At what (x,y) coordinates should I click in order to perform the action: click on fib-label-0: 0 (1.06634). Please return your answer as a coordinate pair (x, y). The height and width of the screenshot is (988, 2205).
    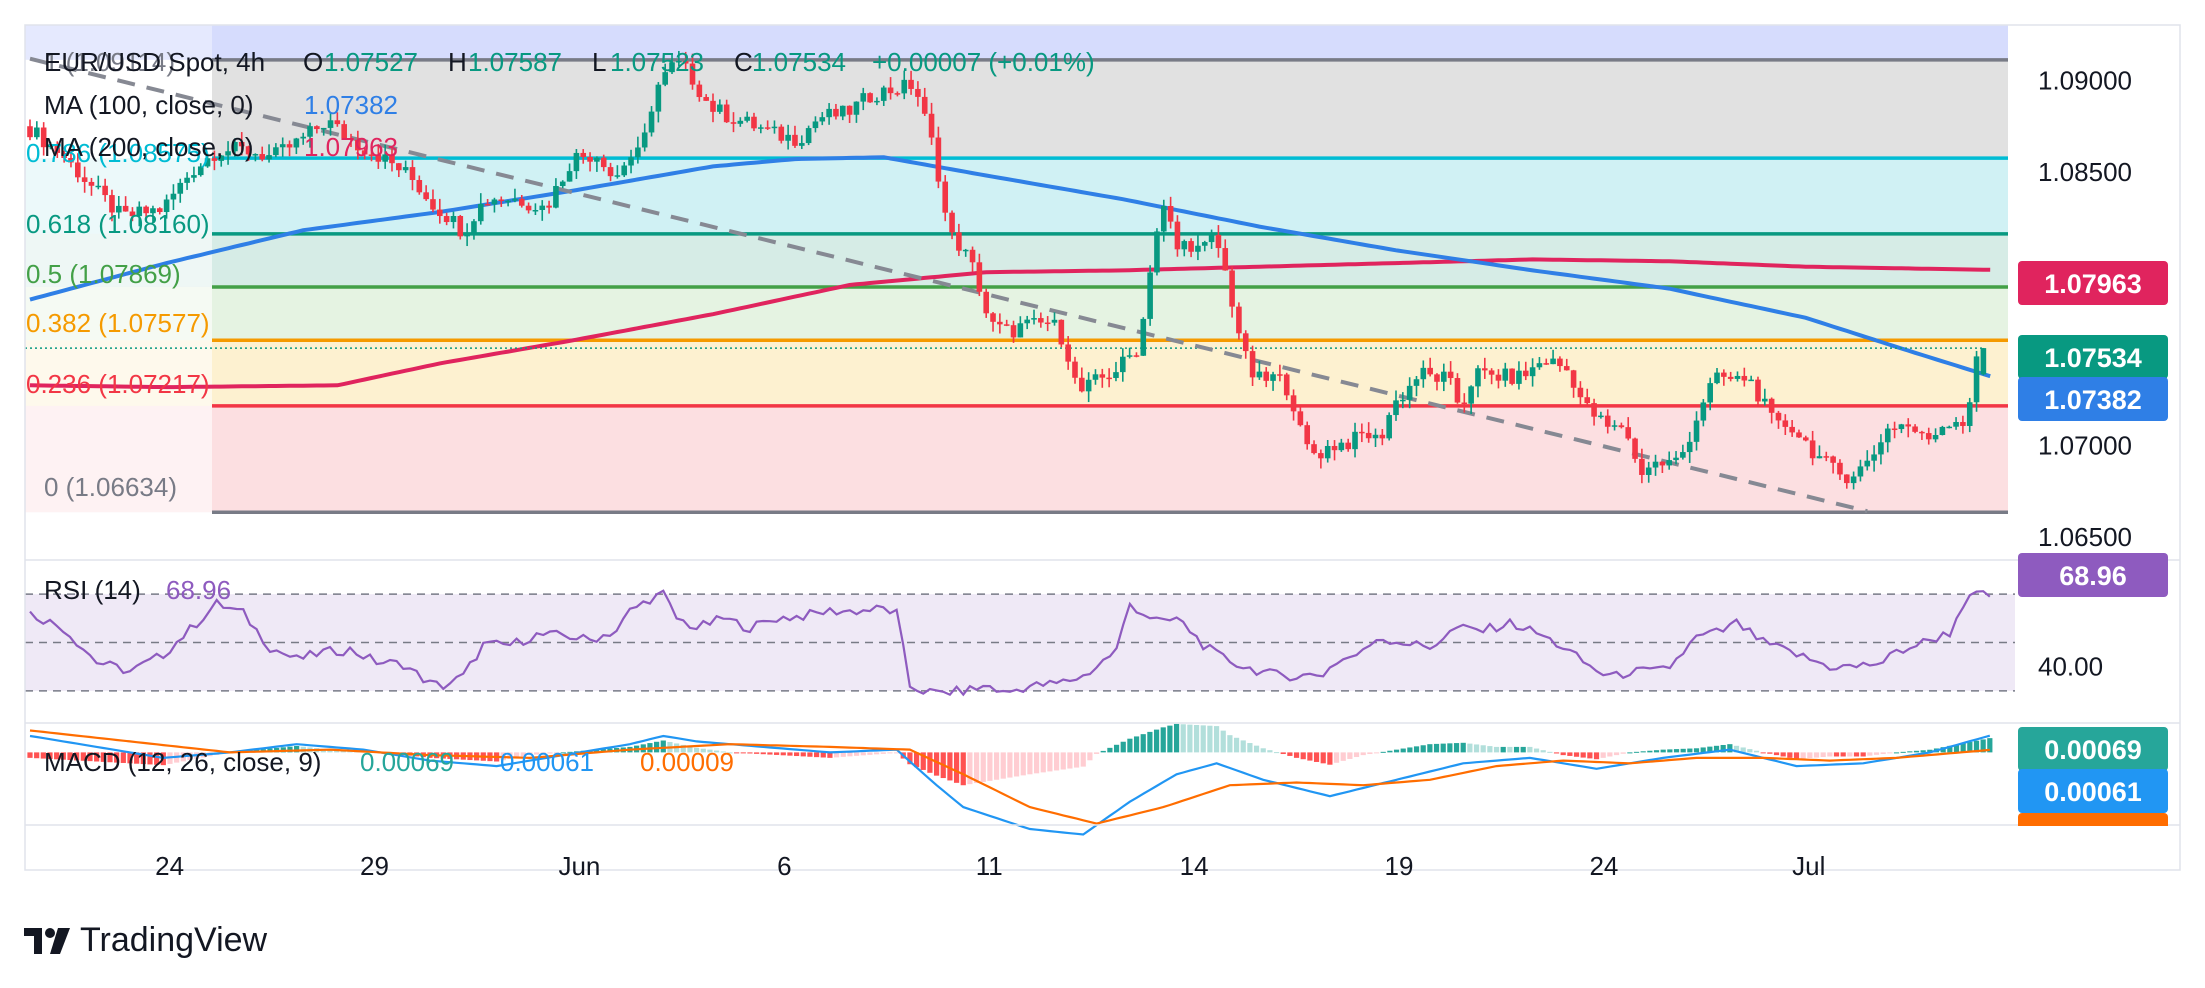
    Looking at the image, I should click on (110, 487).